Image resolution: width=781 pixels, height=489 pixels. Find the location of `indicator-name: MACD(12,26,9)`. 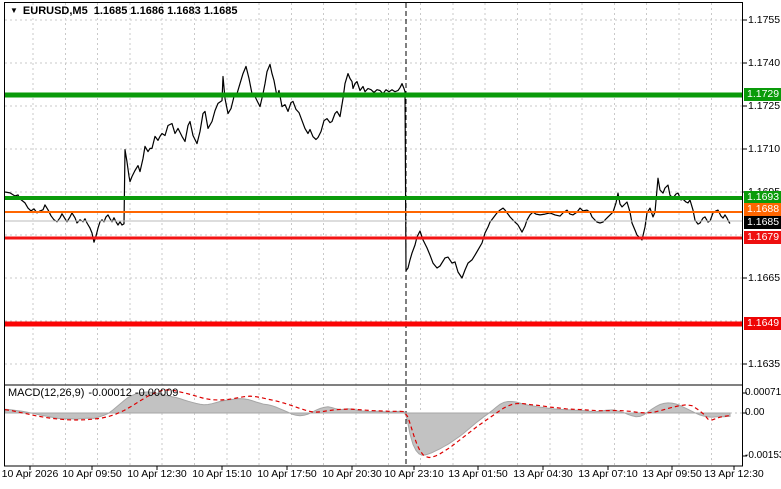

indicator-name: MACD(12,26,9) is located at coordinates (46, 393).